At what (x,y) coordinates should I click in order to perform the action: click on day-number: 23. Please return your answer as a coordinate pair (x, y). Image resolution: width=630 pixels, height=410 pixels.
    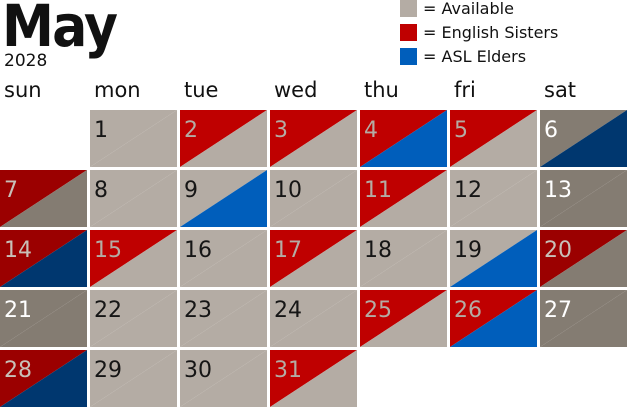
    Looking at the image, I should click on (198, 310).